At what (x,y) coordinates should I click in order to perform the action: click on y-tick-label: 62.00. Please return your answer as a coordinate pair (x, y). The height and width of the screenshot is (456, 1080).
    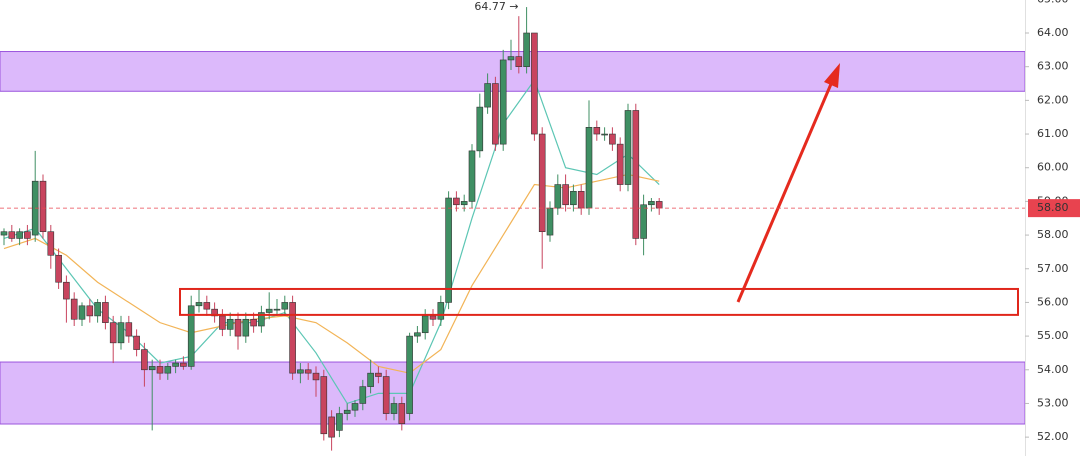
    Looking at the image, I should click on (1053, 99).